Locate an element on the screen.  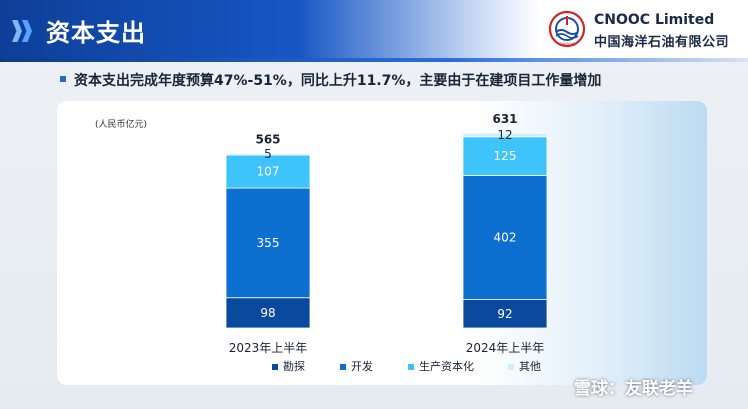
bullet-icon is located at coordinates (63, 79).